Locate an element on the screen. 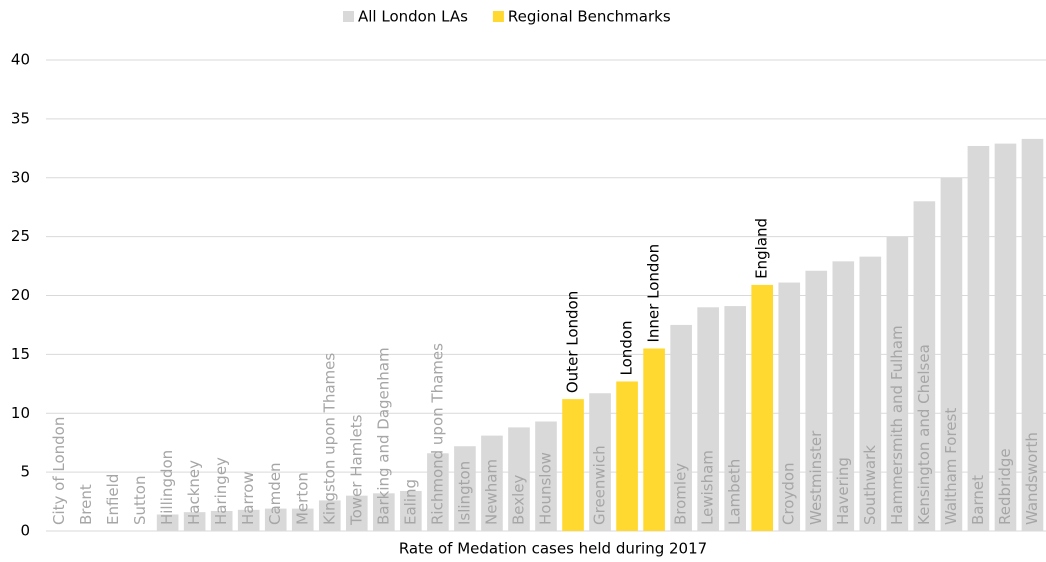  y-tick-label: 15 is located at coordinates (20, 354).